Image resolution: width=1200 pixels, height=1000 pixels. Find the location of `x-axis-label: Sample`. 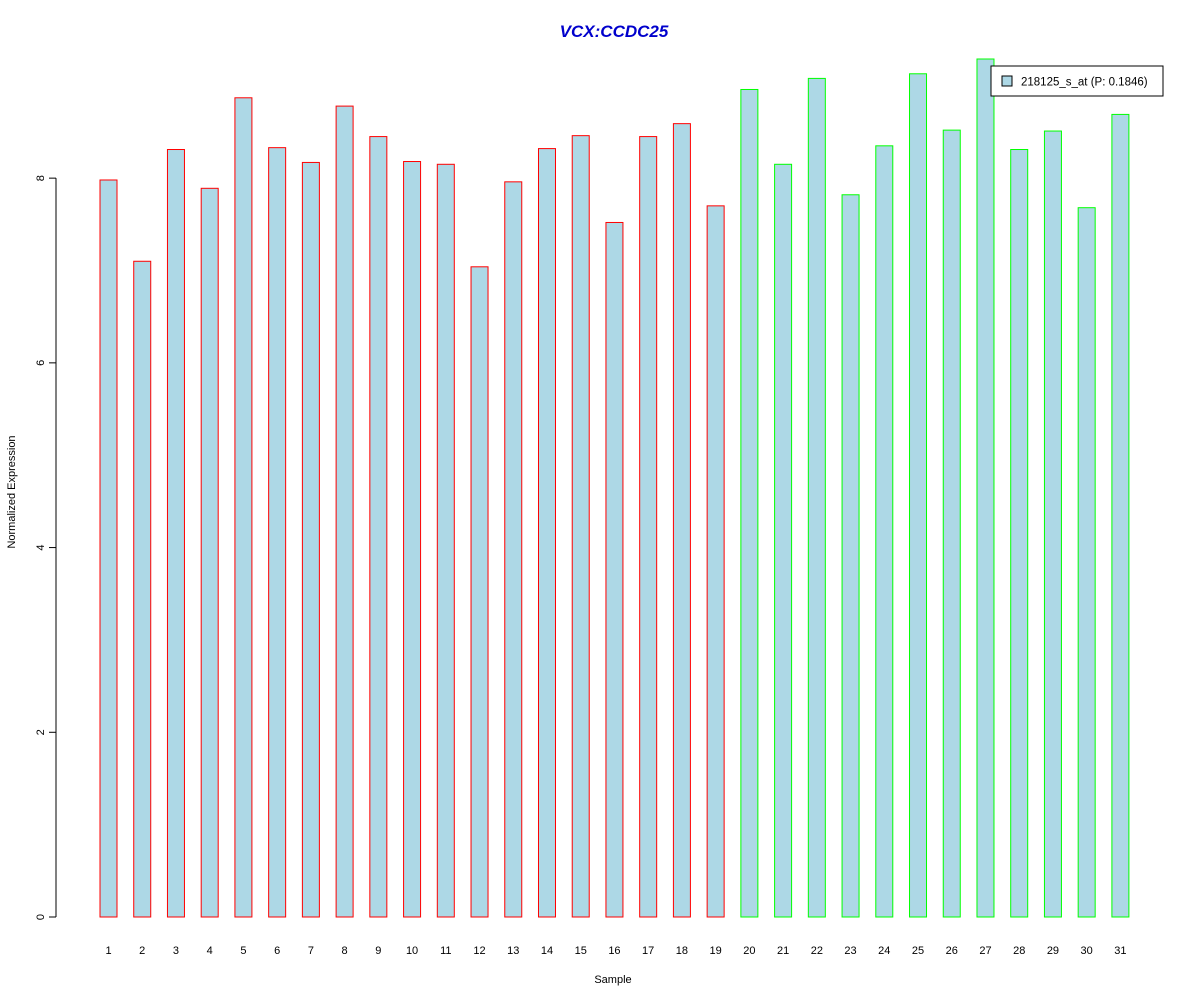

x-axis-label: Sample is located at coordinates (612, 980).